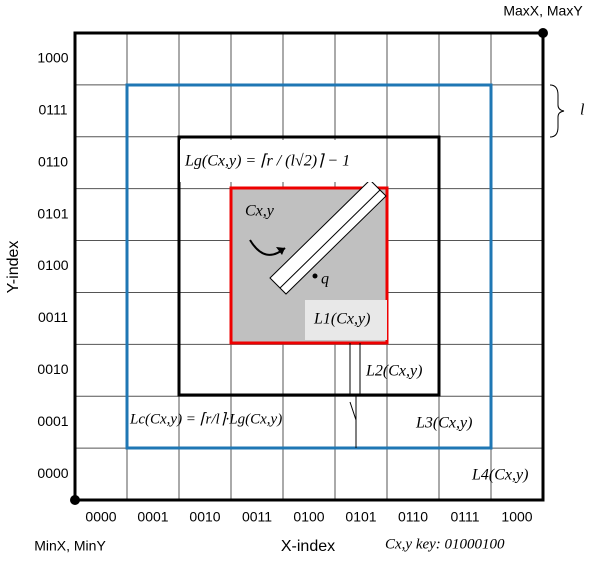 The width and height of the screenshot is (604, 564). Describe the element at coordinates (325, 279) in the screenshot. I see `point-label: q` at that location.